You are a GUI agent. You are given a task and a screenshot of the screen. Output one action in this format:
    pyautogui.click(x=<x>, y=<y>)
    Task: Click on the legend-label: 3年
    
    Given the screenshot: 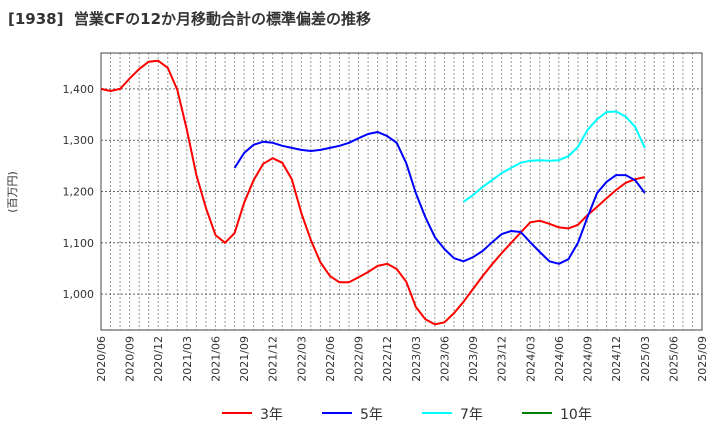 What is the action you would take?
    pyautogui.click(x=271, y=415)
    